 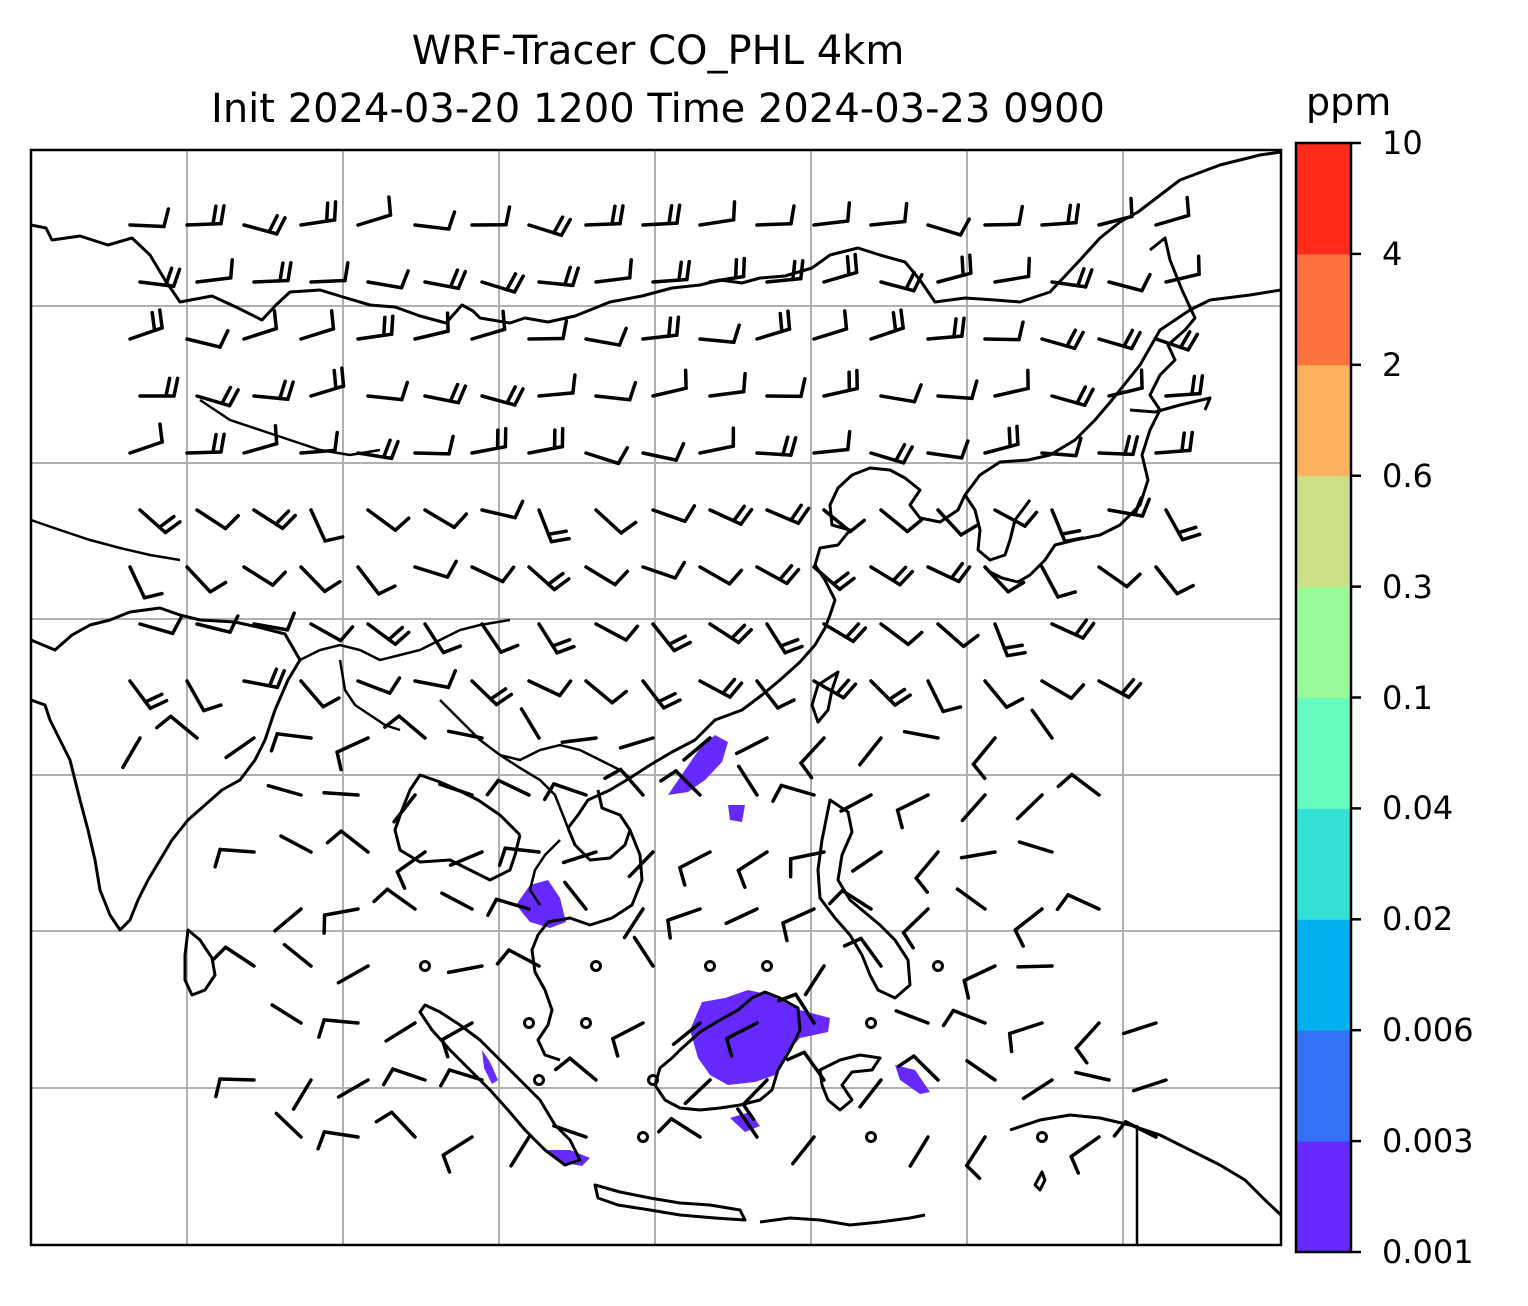 I want to click on coastline-philippines, so click(x=864, y=899).